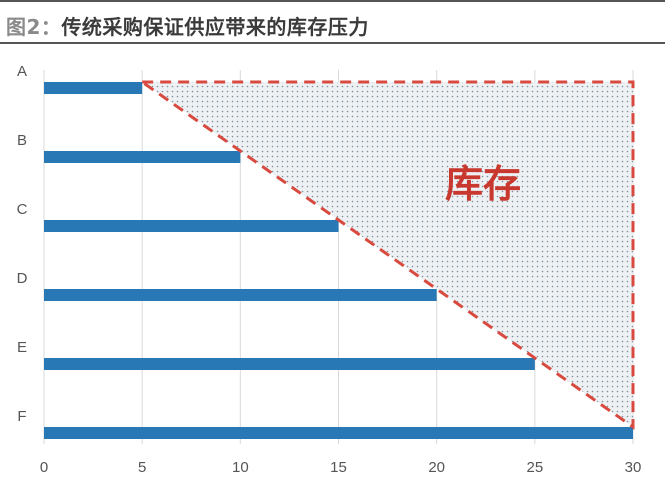 Image resolution: width=665 pixels, height=490 pixels. Describe the element at coordinates (34, 27) in the screenshot. I see `figure-number: 图2：` at that location.